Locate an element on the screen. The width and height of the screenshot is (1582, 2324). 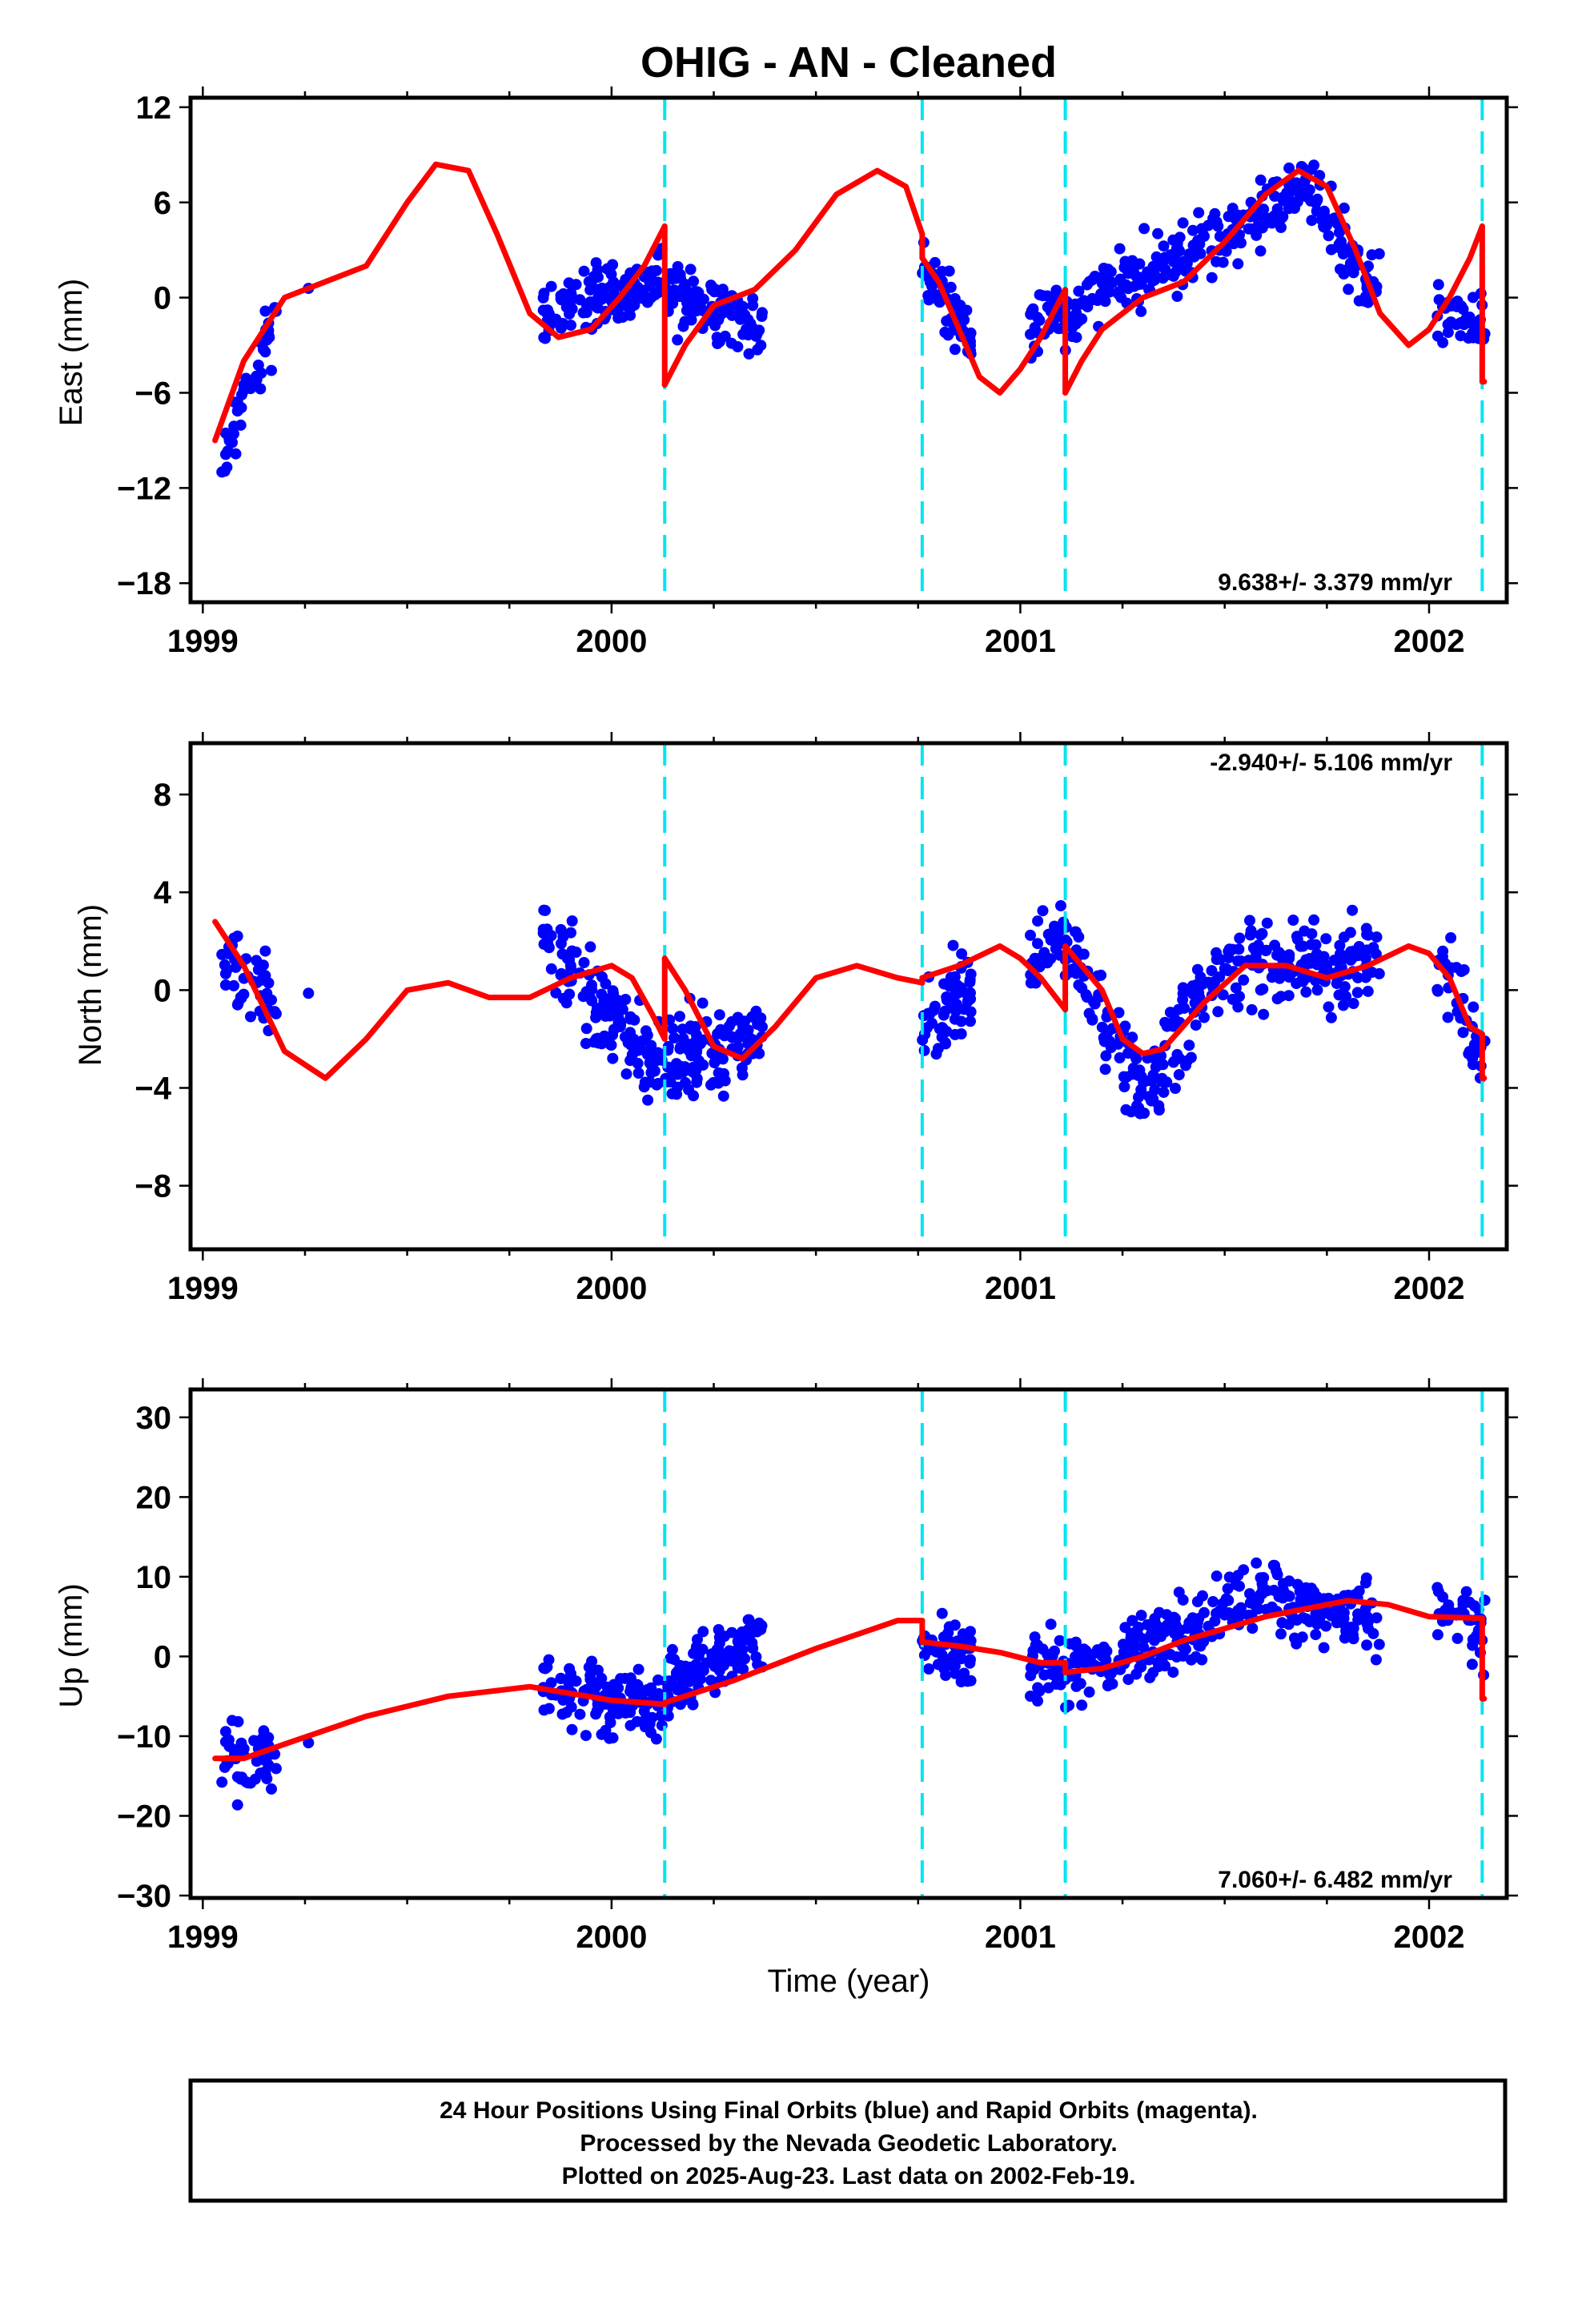
y-tick-label: 10 is located at coordinates (154, 1578).